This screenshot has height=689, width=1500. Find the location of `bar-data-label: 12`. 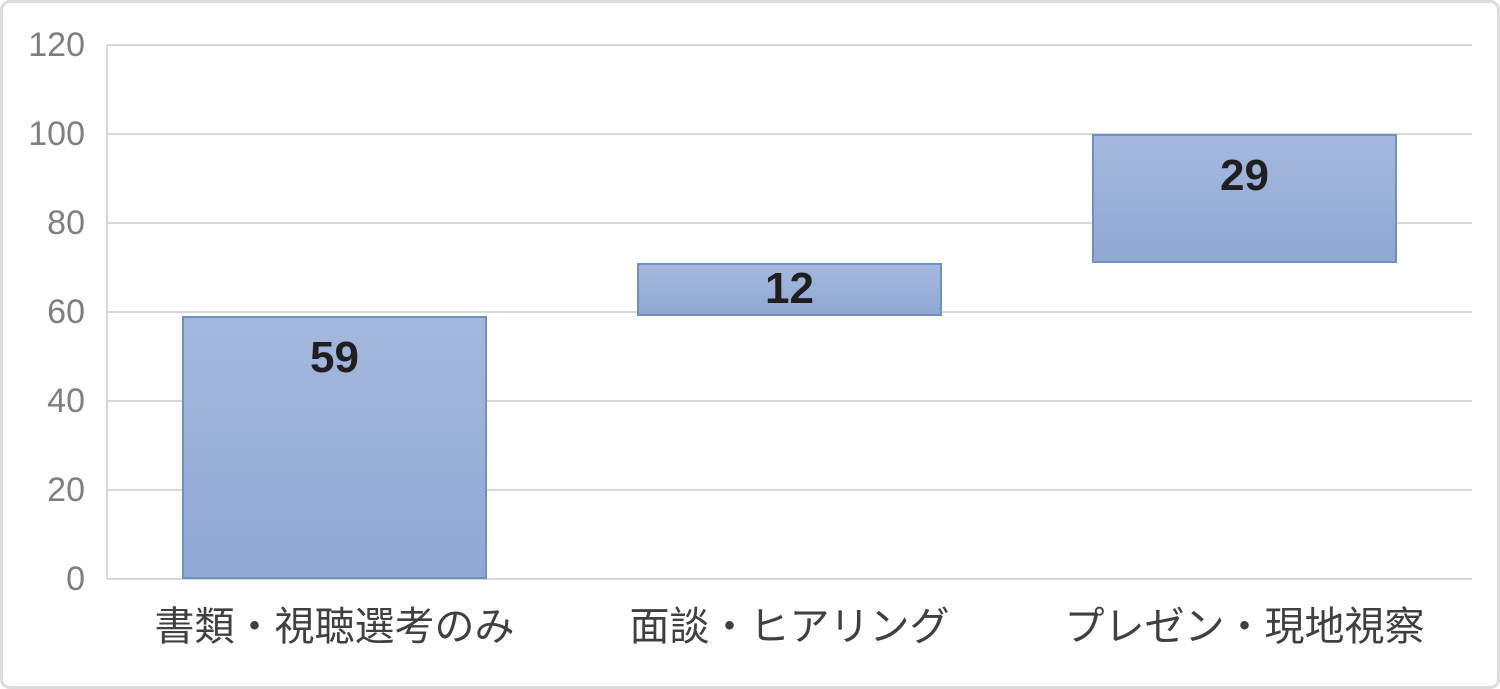

bar-data-label: 12 is located at coordinates (789, 289).